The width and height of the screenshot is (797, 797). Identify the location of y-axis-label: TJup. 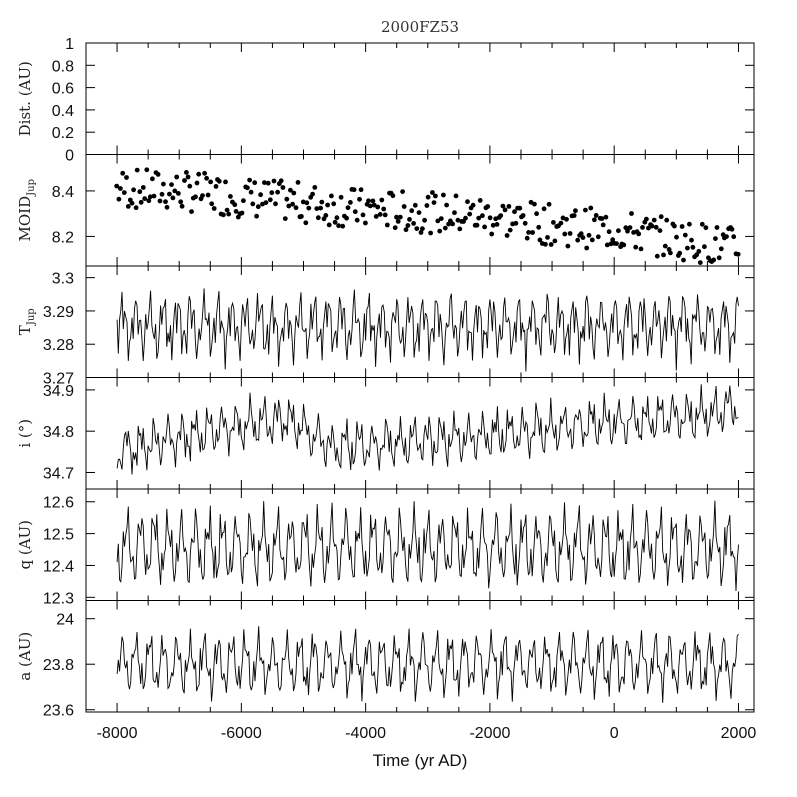
(26, 321).